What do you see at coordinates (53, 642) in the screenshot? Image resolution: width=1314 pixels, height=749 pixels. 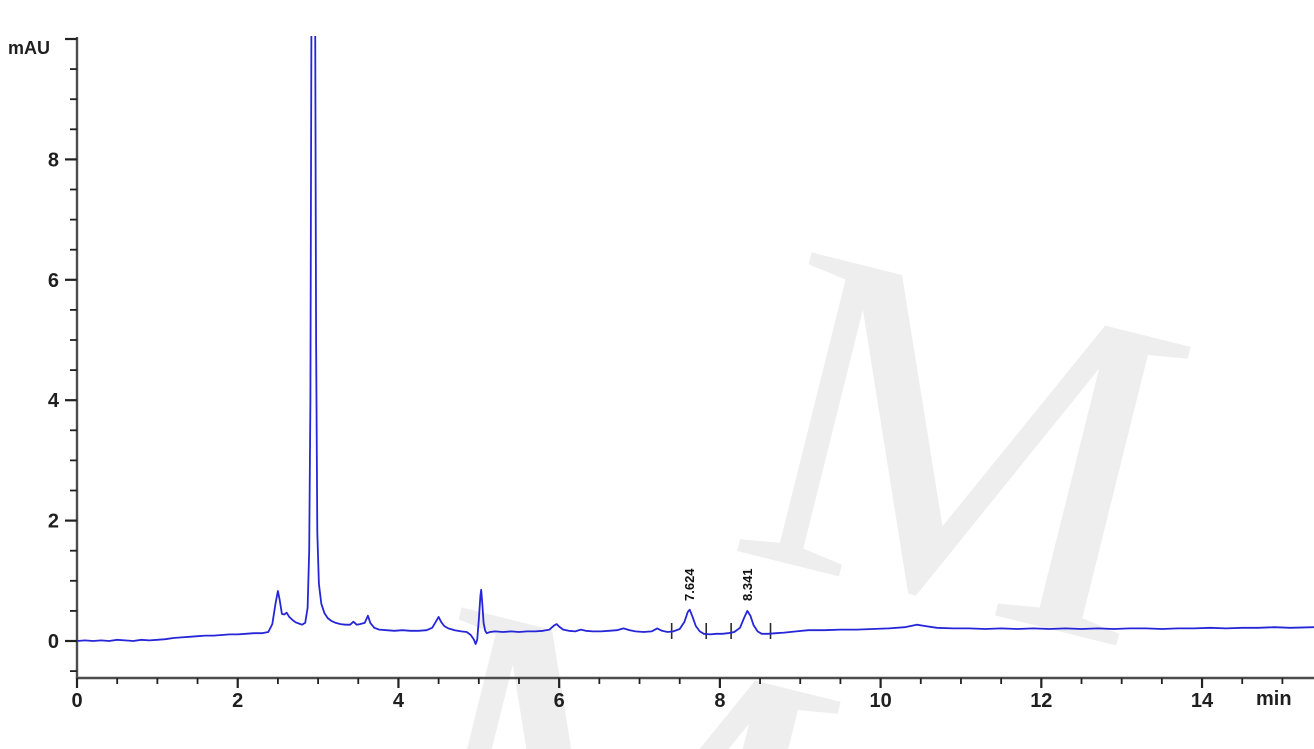 I see `y-axis-tick-label: 0` at bounding box center [53, 642].